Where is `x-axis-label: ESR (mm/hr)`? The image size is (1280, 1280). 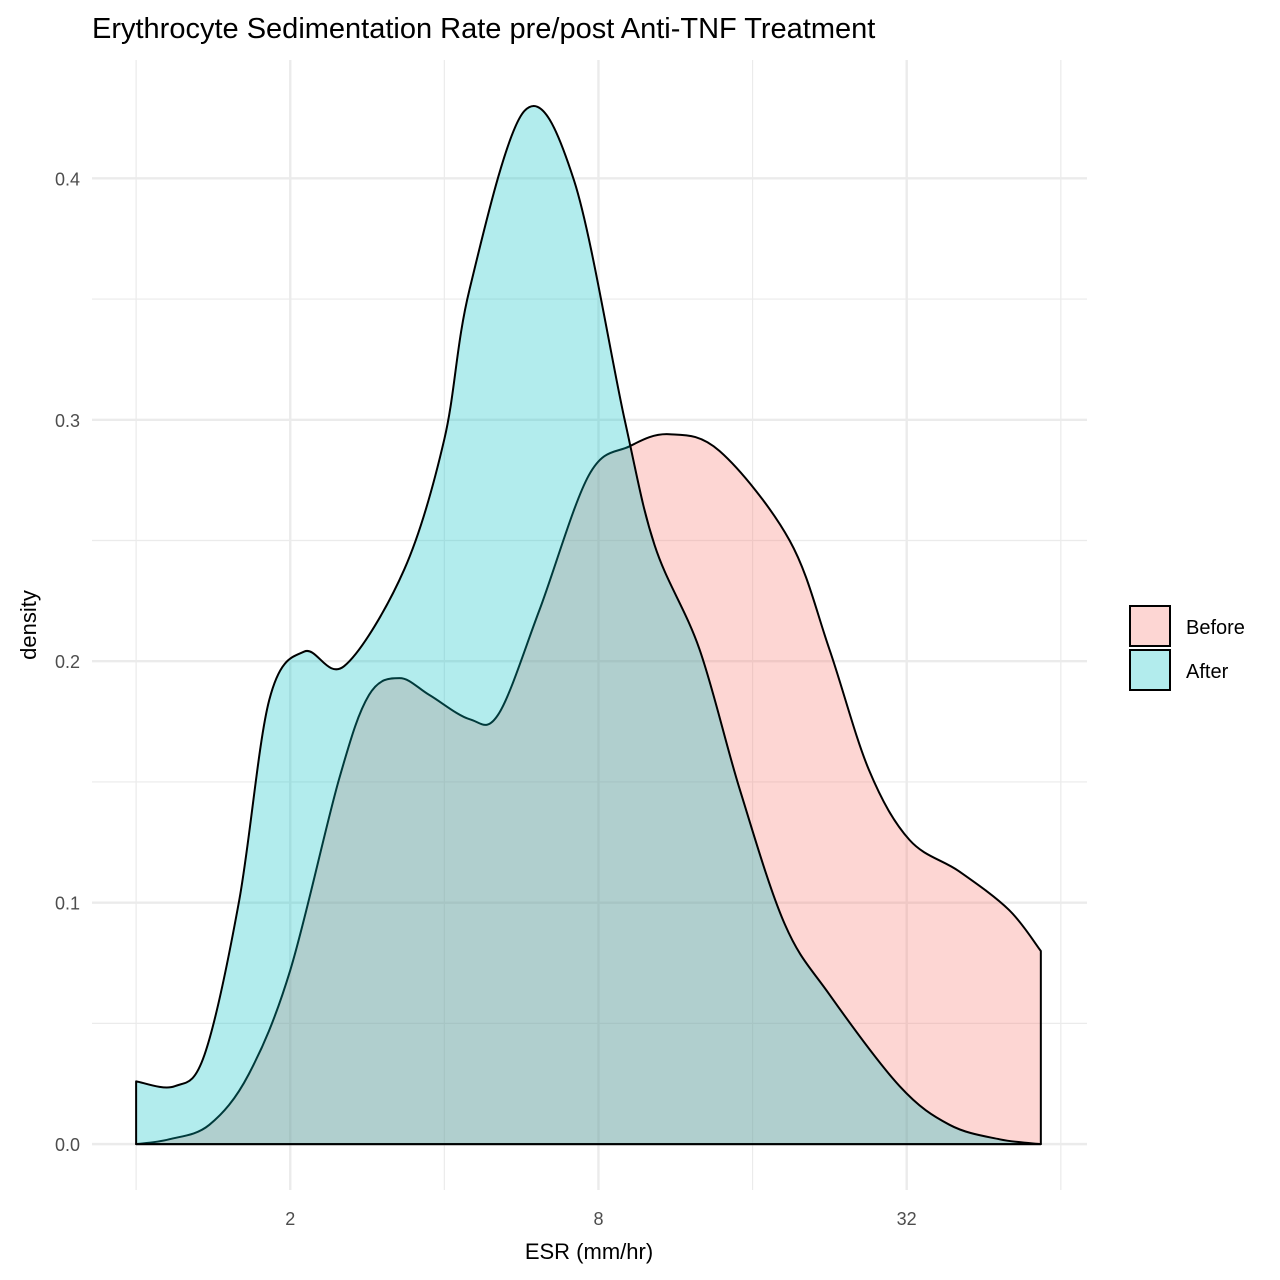 x-axis-label: ESR (mm/hr) is located at coordinates (589, 1251).